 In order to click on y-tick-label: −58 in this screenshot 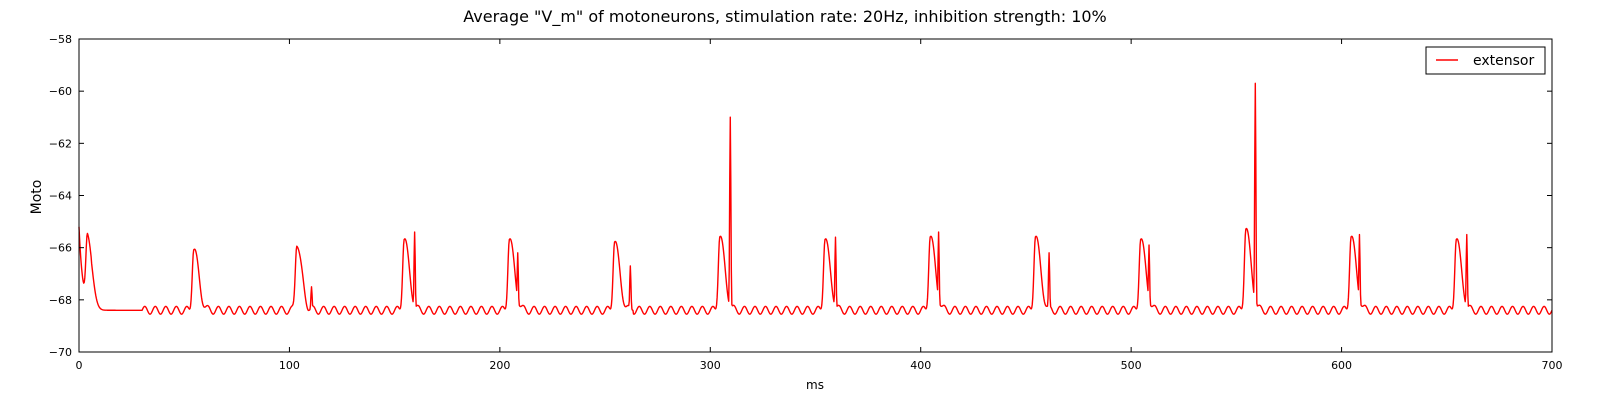, I will do `click(60, 39)`.